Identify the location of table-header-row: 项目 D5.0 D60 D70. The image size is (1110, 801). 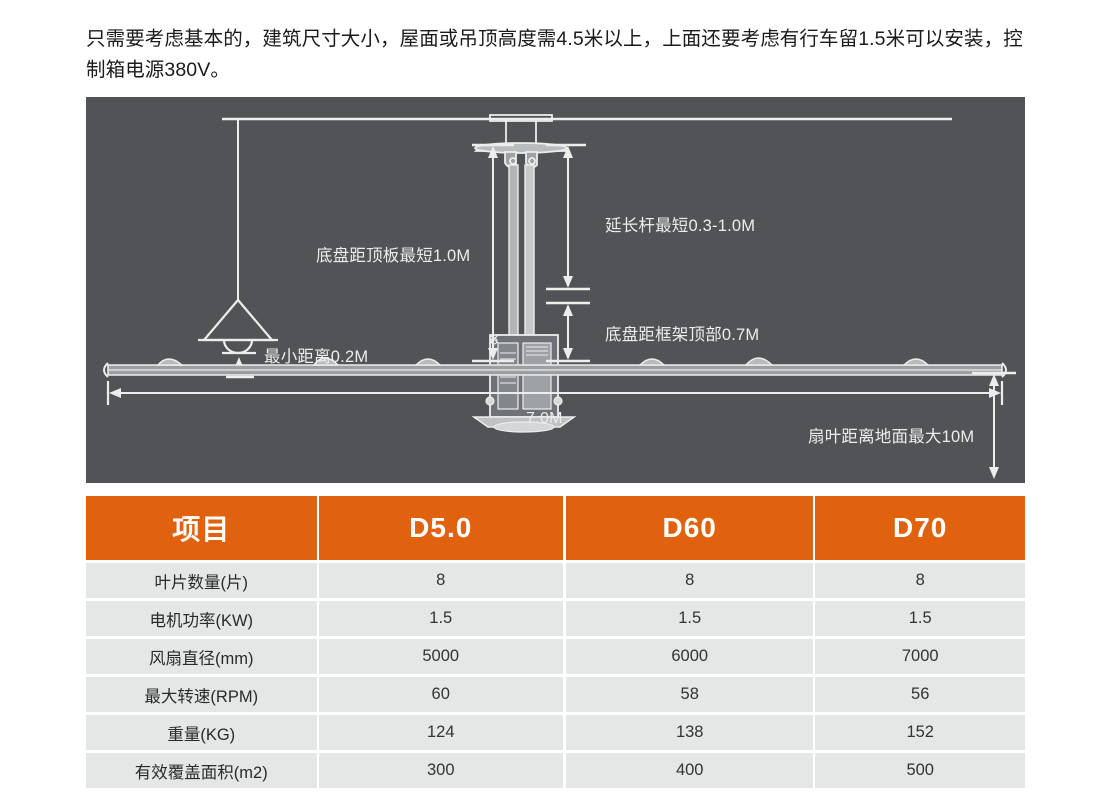
(555, 528).